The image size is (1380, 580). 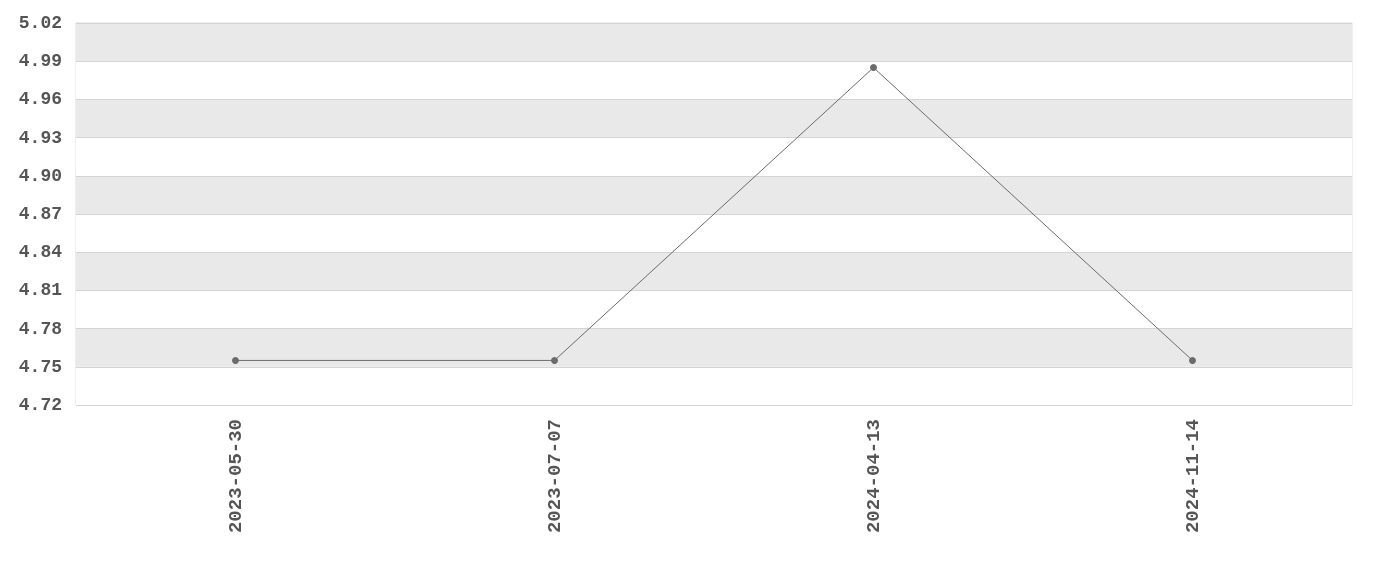 What do you see at coordinates (40, 23) in the screenshot?
I see `y-tick-label: 5.02` at bounding box center [40, 23].